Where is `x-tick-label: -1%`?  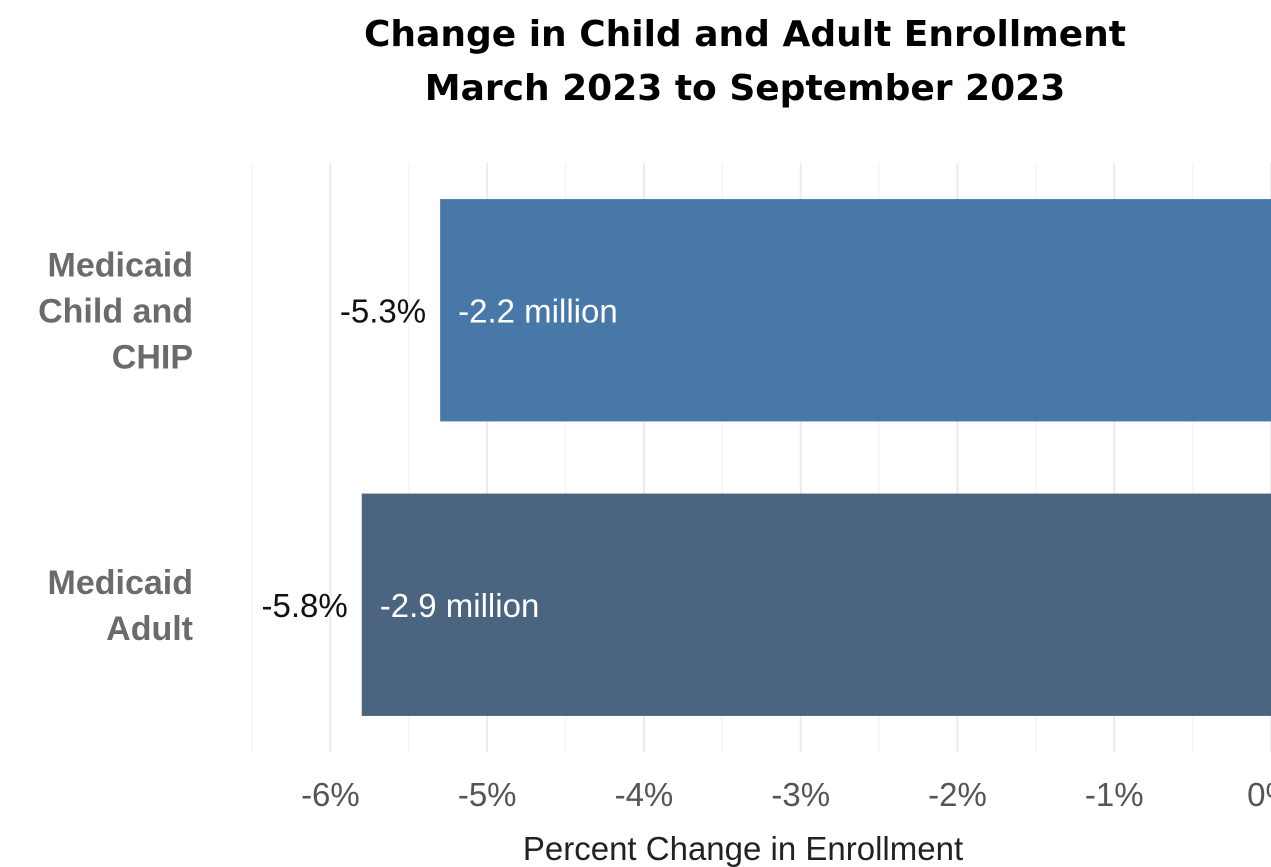 x-tick-label: -1% is located at coordinates (1114, 794).